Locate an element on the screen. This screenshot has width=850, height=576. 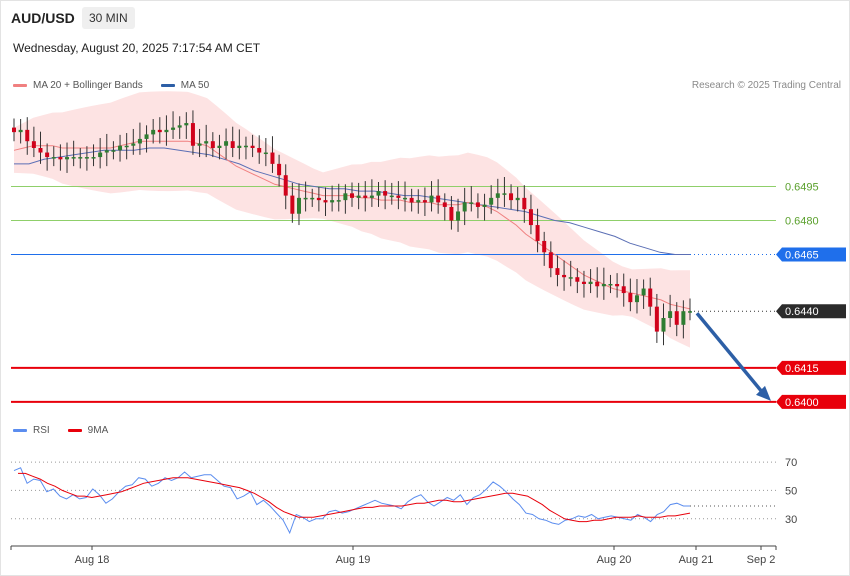
rsi-line is located at coordinates (351, 501).